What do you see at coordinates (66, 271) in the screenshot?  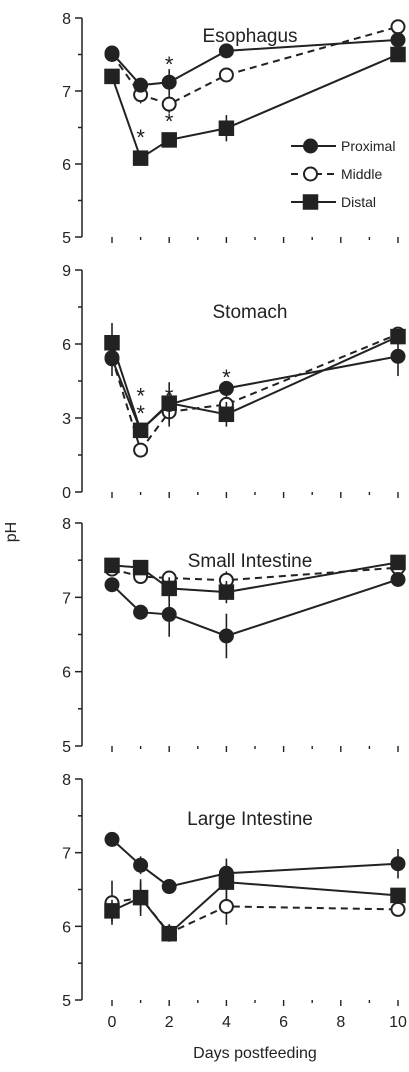 I see `y-tick-label: 9` at bounding box center [66, 271].